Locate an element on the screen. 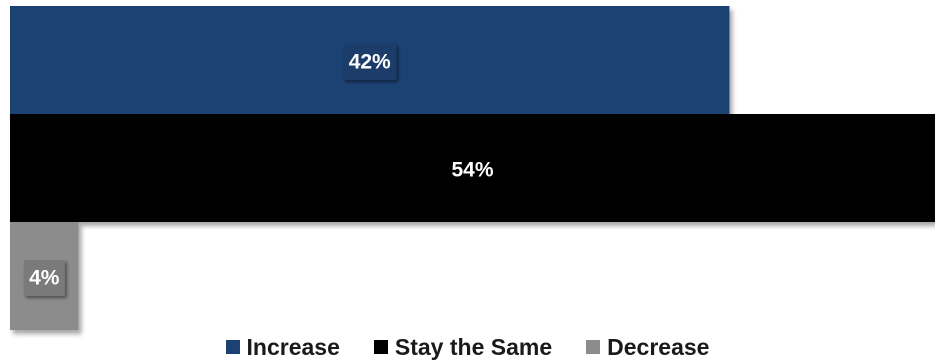  legend-label-increase: Increase is located at coordinates (293, 346).